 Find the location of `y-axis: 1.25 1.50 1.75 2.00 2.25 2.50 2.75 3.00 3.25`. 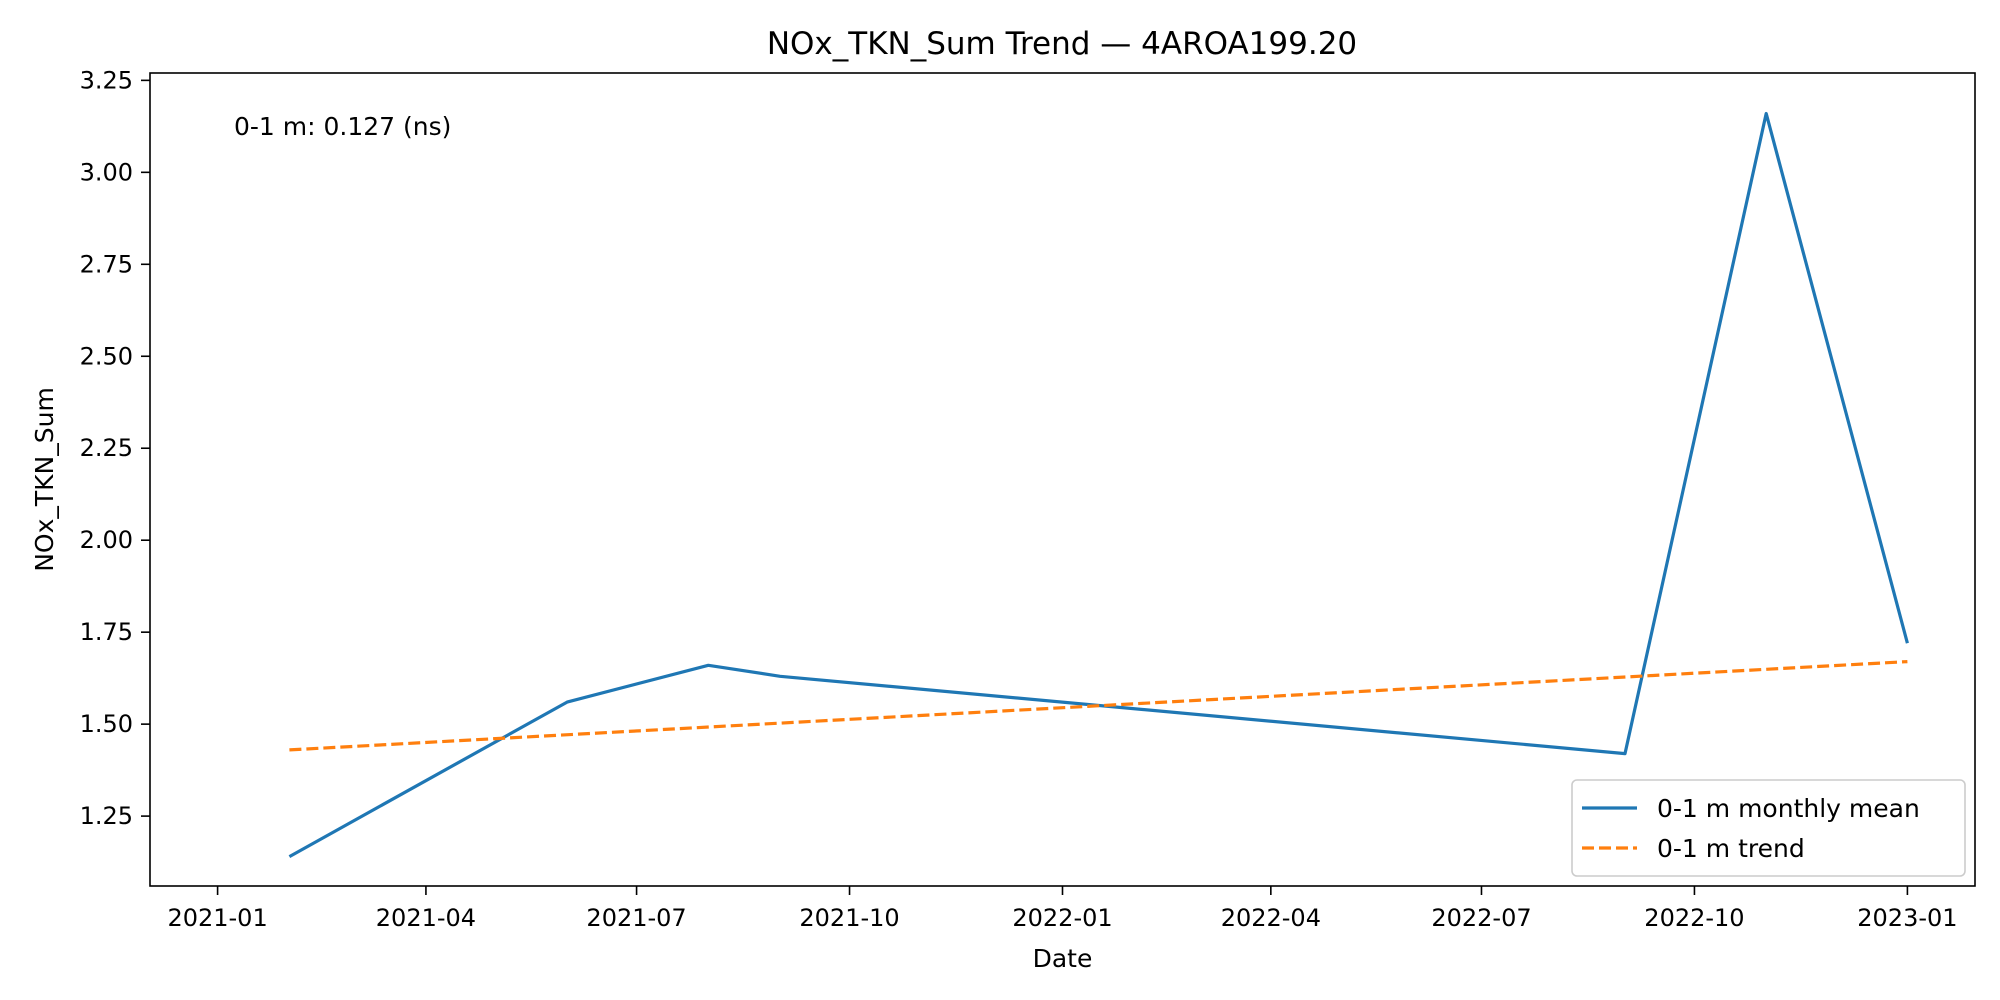

y-axis: 1.25 1.50 1.75 2.00 2.25 2.50 2.75 3.00 3.25 is located at coordinates (115, 448).